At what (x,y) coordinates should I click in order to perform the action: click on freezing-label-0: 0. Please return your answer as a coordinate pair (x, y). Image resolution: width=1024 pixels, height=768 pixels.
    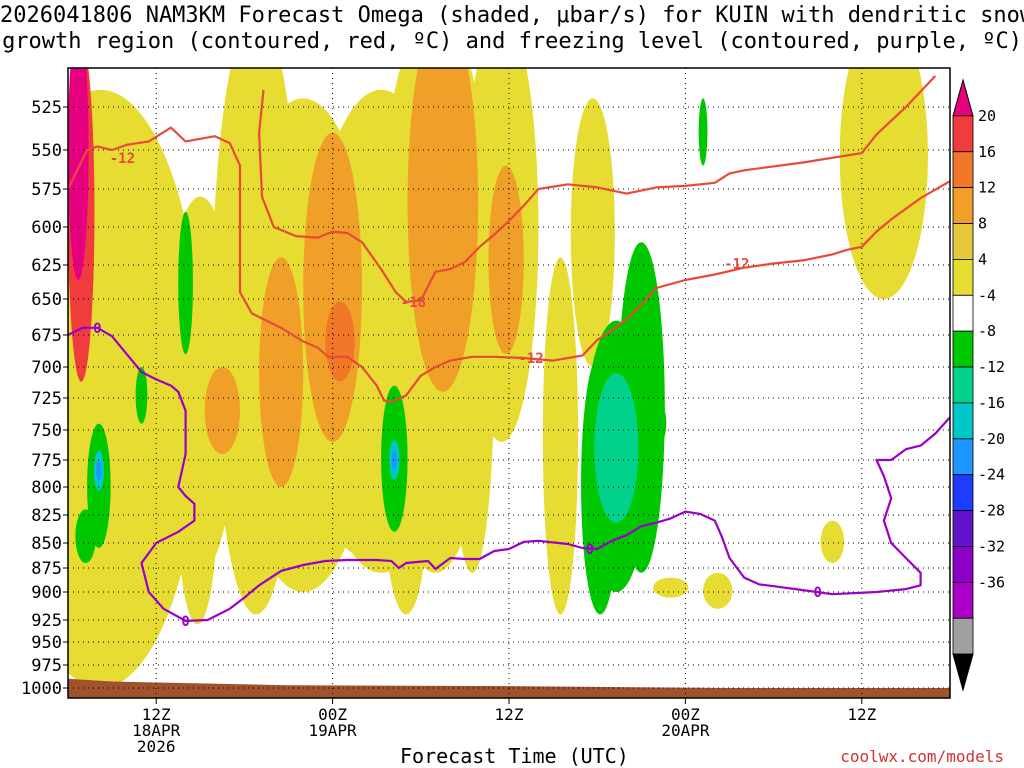
    Looking at the image, I should click on (97, 329).